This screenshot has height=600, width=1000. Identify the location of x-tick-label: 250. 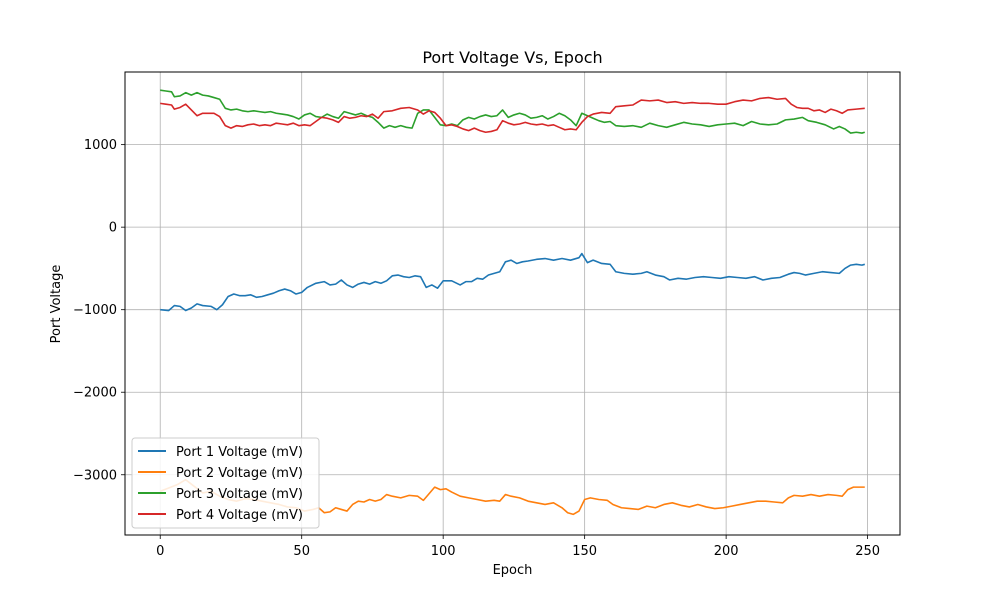
(867, 551).